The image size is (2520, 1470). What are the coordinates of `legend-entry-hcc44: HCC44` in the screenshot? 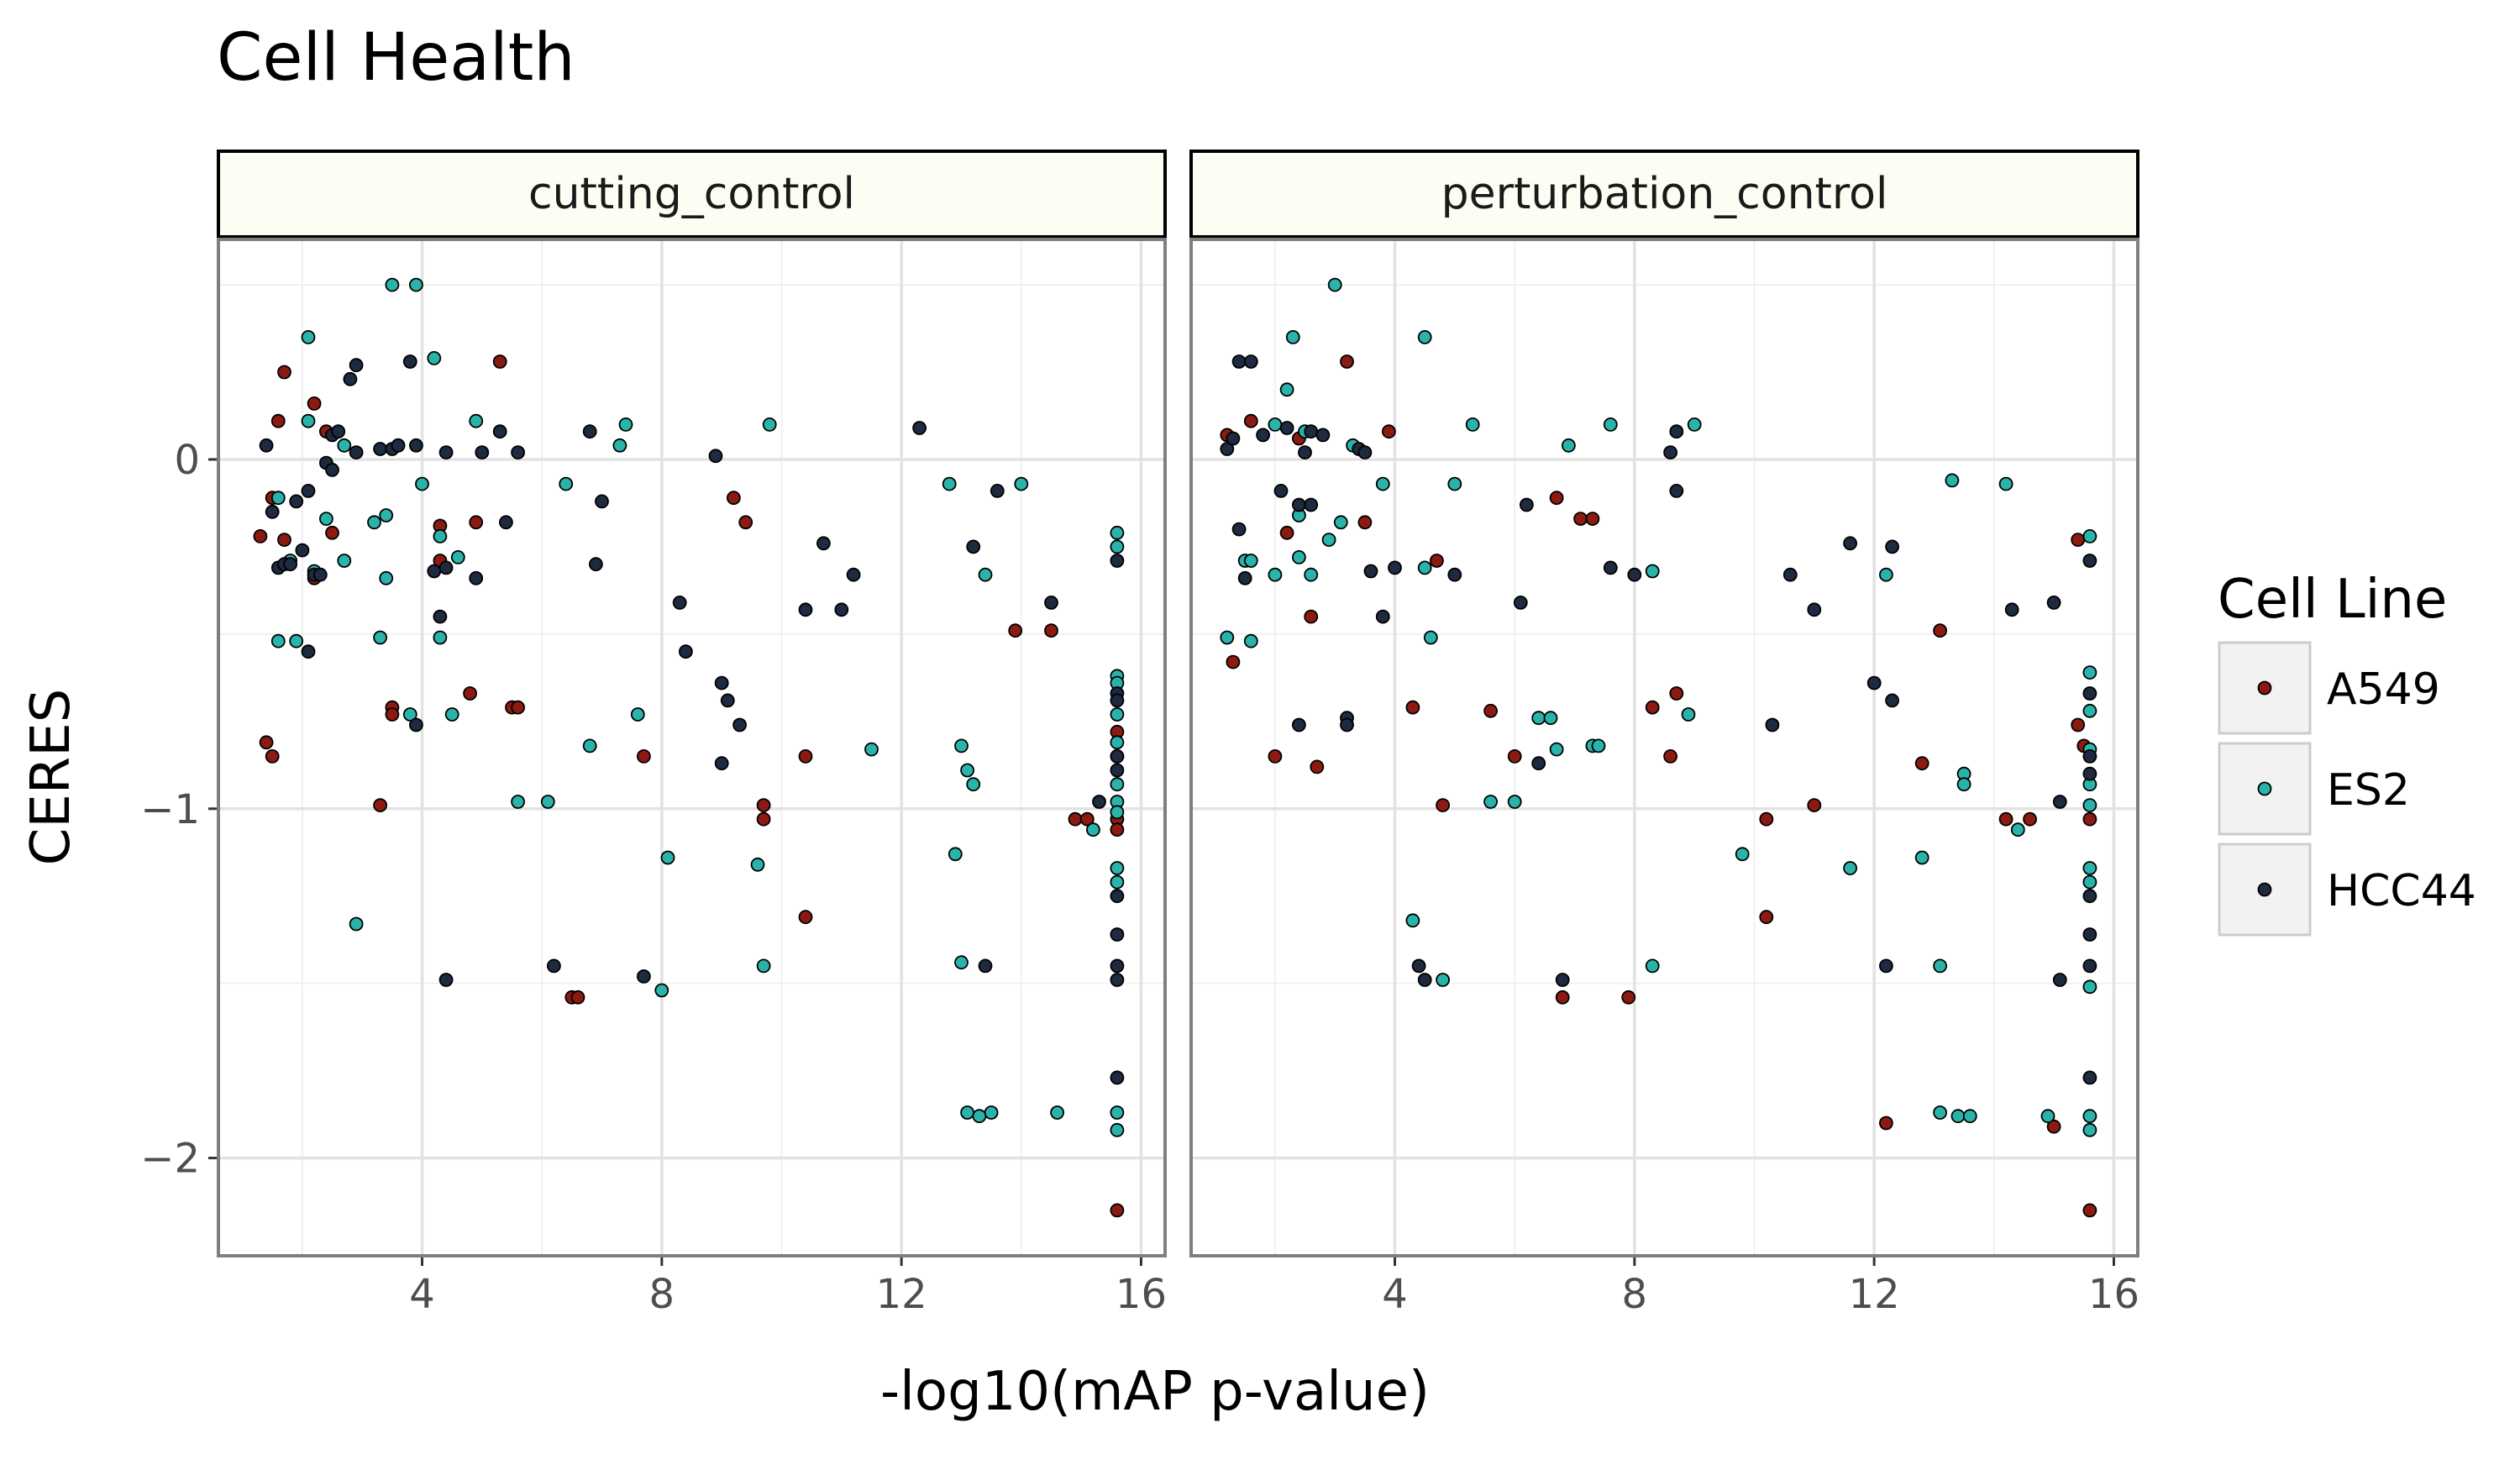 It's located at (2347, 890).